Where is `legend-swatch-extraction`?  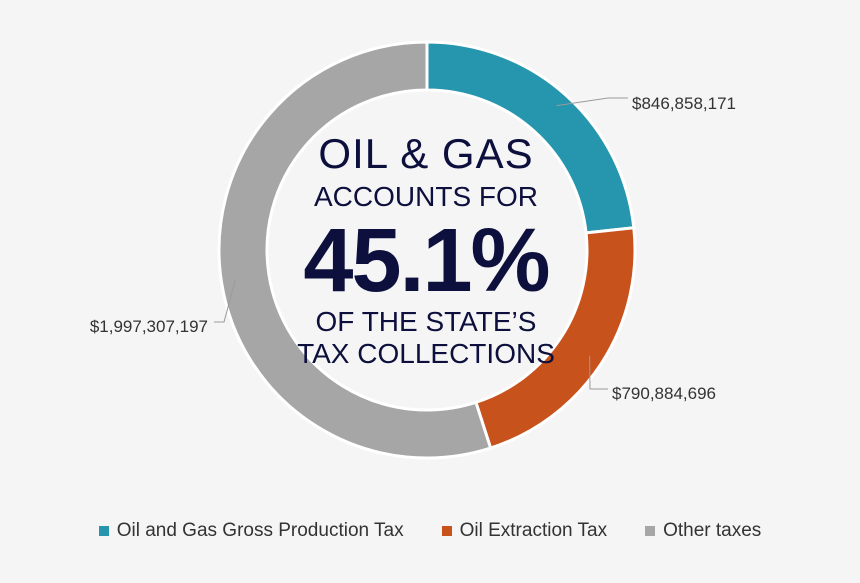
legend-swatch-extraction is located at coordinates (446, 531).